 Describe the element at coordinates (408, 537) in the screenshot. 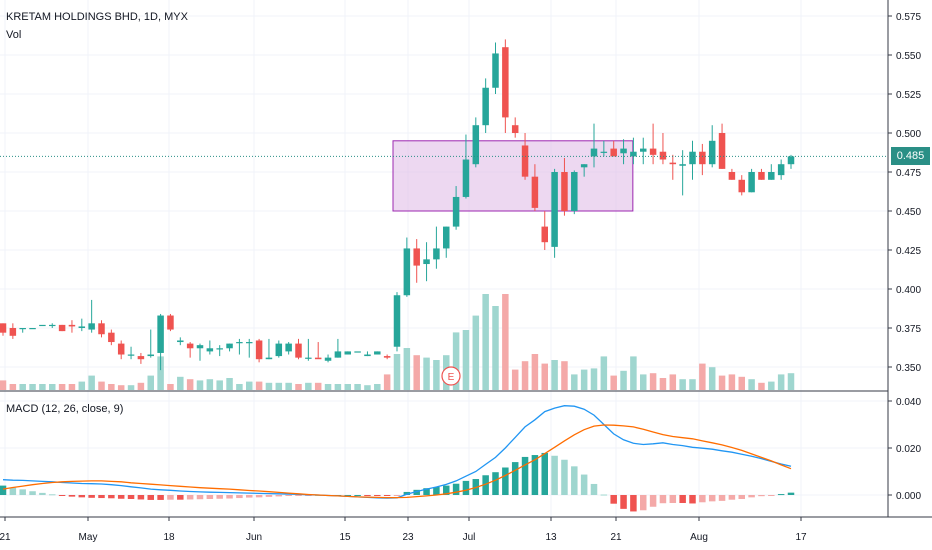

I see `time-axis-label: 23` at that location.